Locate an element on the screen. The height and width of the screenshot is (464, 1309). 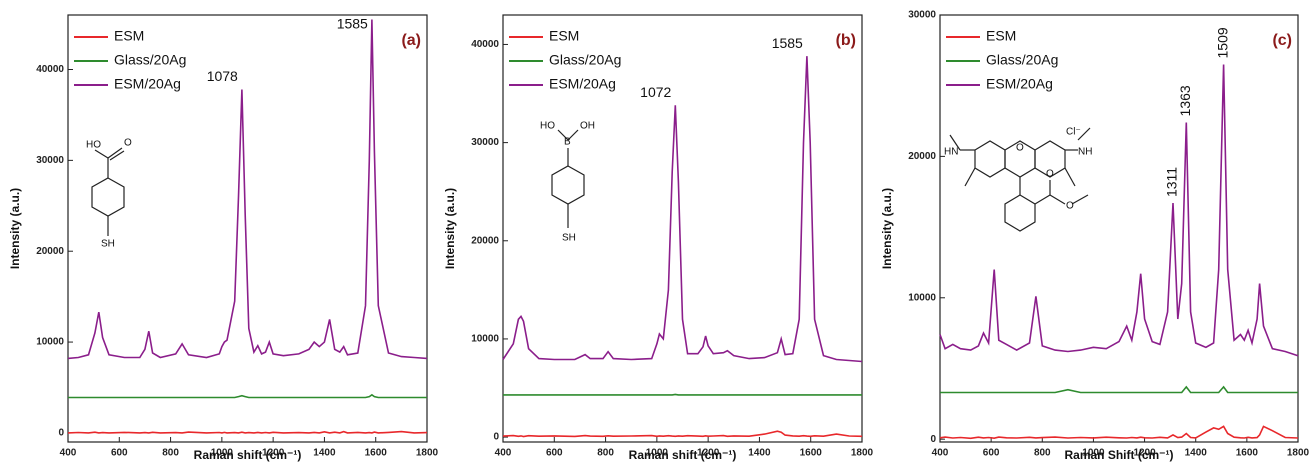
atom-label: Cl⁻ is located at coordinates (1073, 132).